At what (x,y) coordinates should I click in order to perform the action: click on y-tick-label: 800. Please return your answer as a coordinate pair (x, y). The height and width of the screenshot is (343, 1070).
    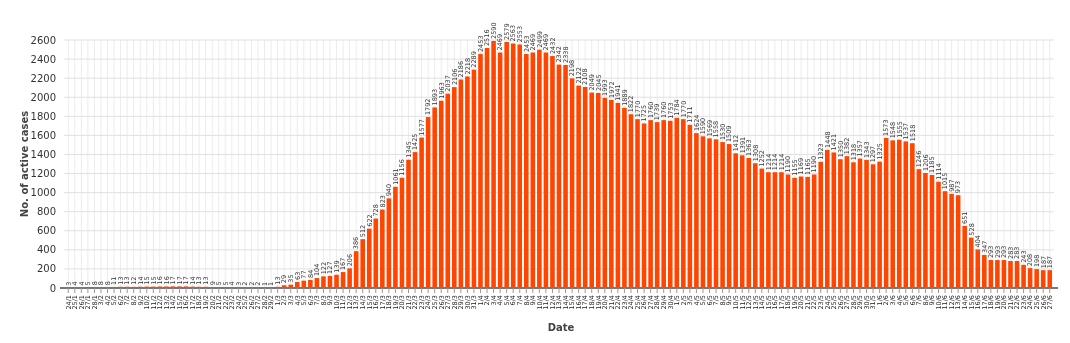
    Looking at the image, I should click on (46, 212).